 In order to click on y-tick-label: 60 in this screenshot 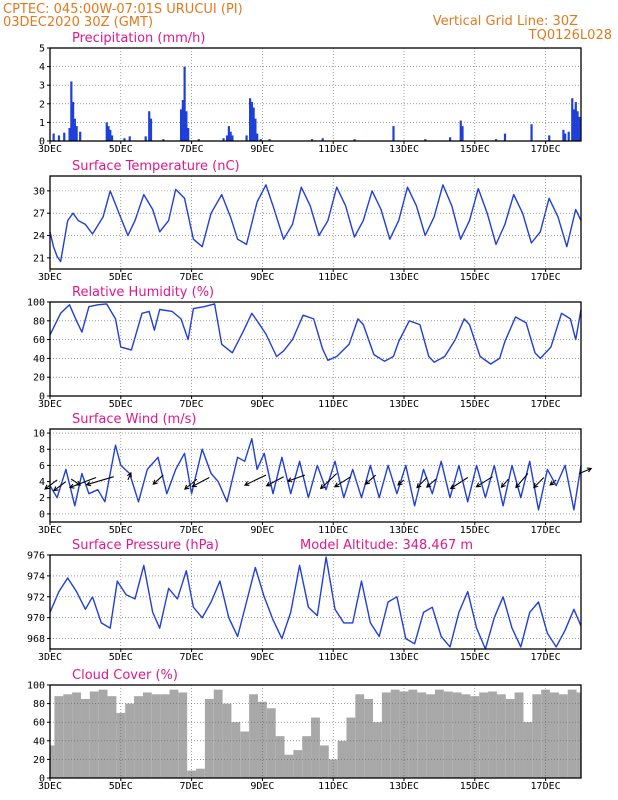, I will do `click(39, 340)`.